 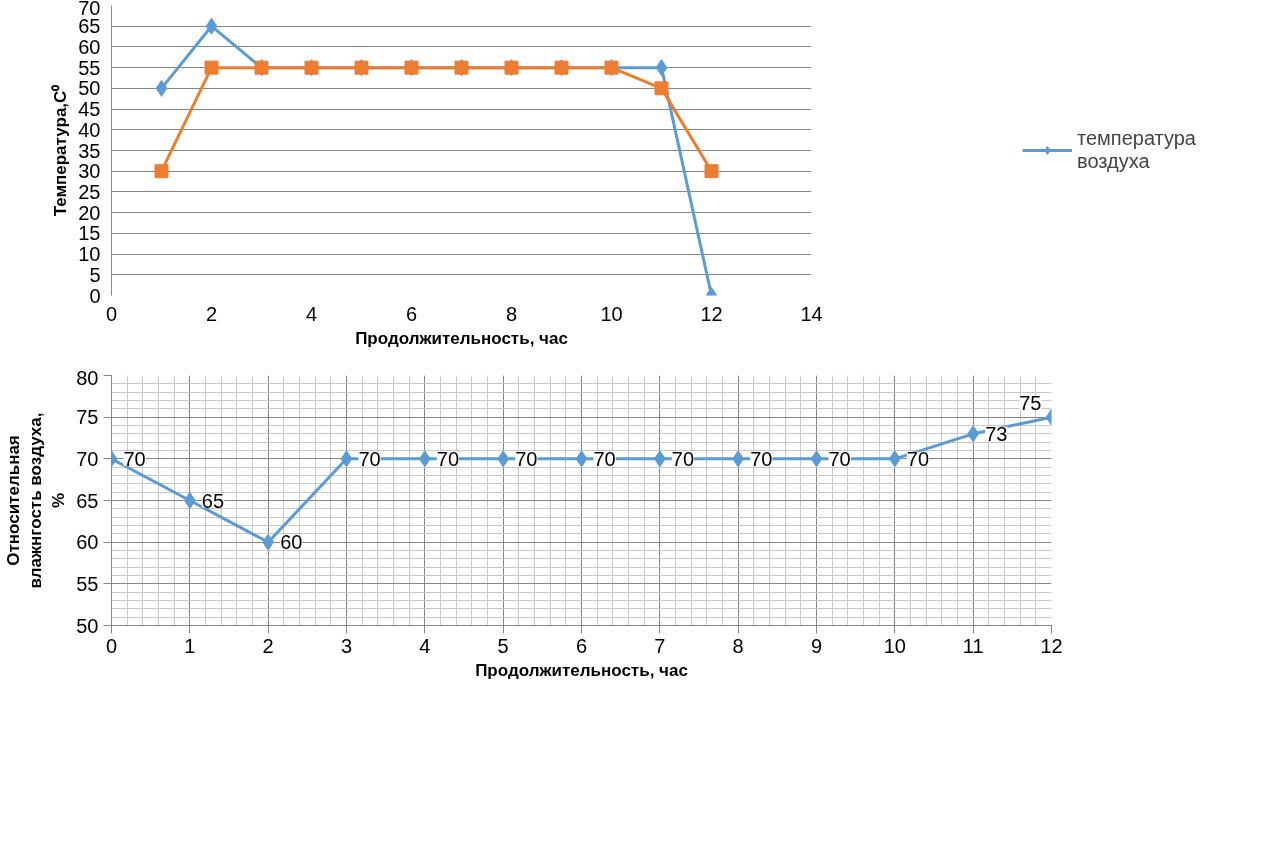 What do you see at coordinates (95, 295) in the screenshot?
I see `y-tick-label: 0` at bounding box center [95, 295].